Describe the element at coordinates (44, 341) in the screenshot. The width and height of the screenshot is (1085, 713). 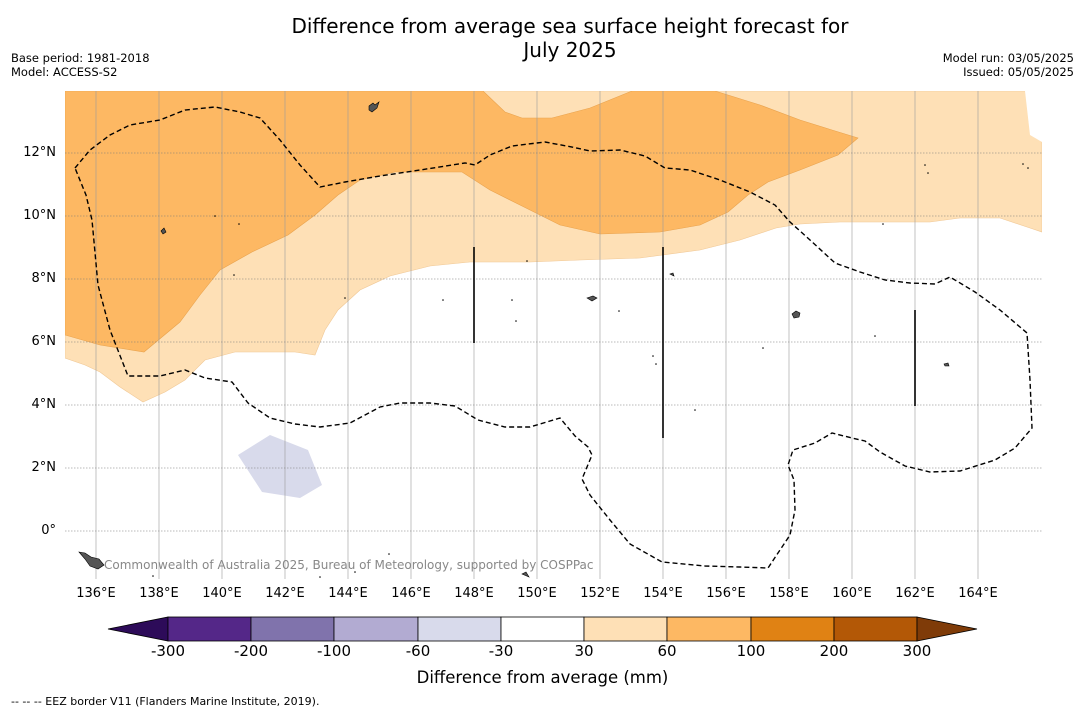
I see `y-tick-label: 6°N` at that location.